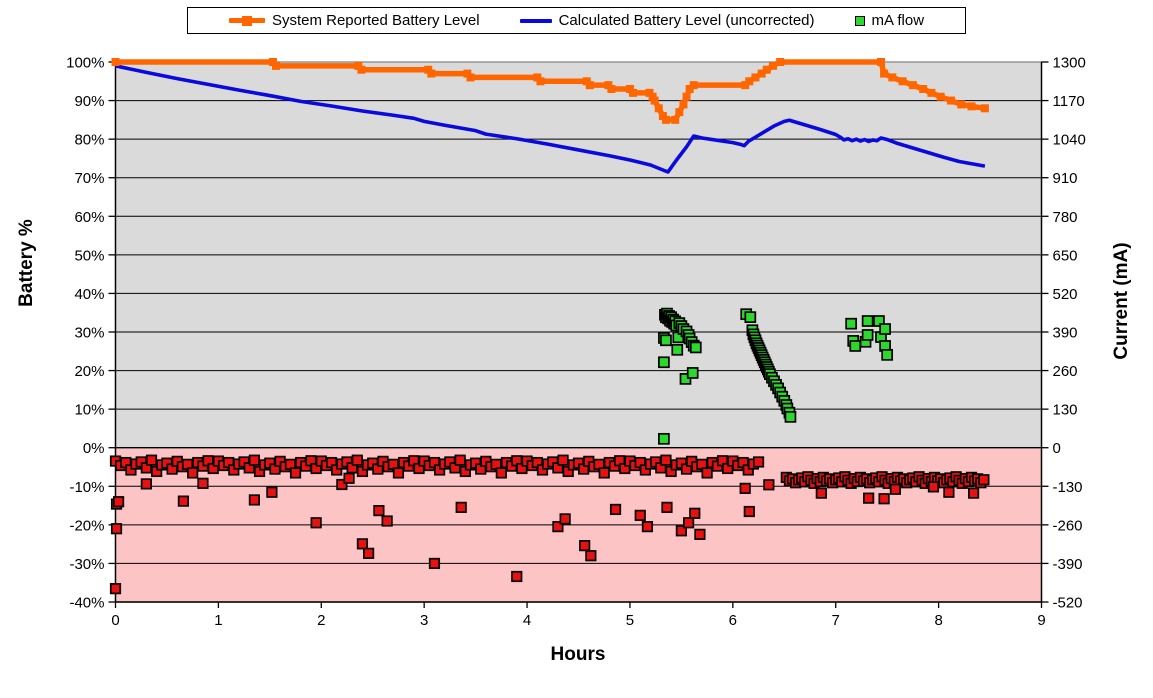 The height and width of the screenshot is (698, 1153). What do you see at coordinates (94, 448) in the screenshot?
I see `y-left-tick-label: 0%` at bounding box center [94, 448].